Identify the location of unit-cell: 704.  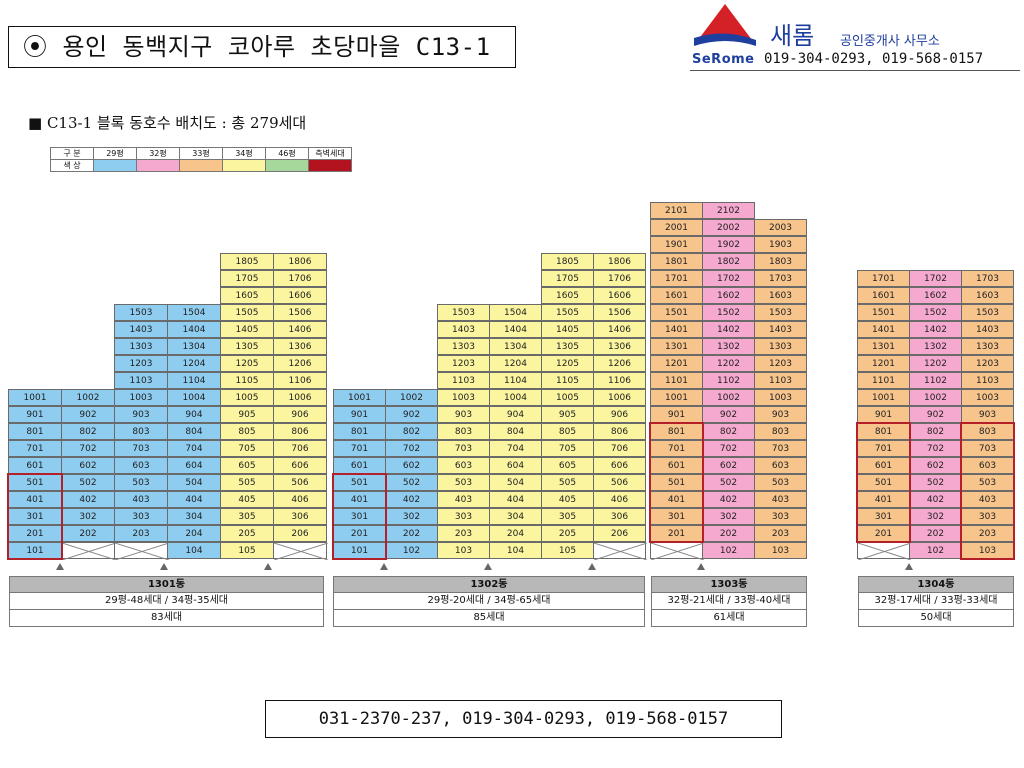
(515, 448).